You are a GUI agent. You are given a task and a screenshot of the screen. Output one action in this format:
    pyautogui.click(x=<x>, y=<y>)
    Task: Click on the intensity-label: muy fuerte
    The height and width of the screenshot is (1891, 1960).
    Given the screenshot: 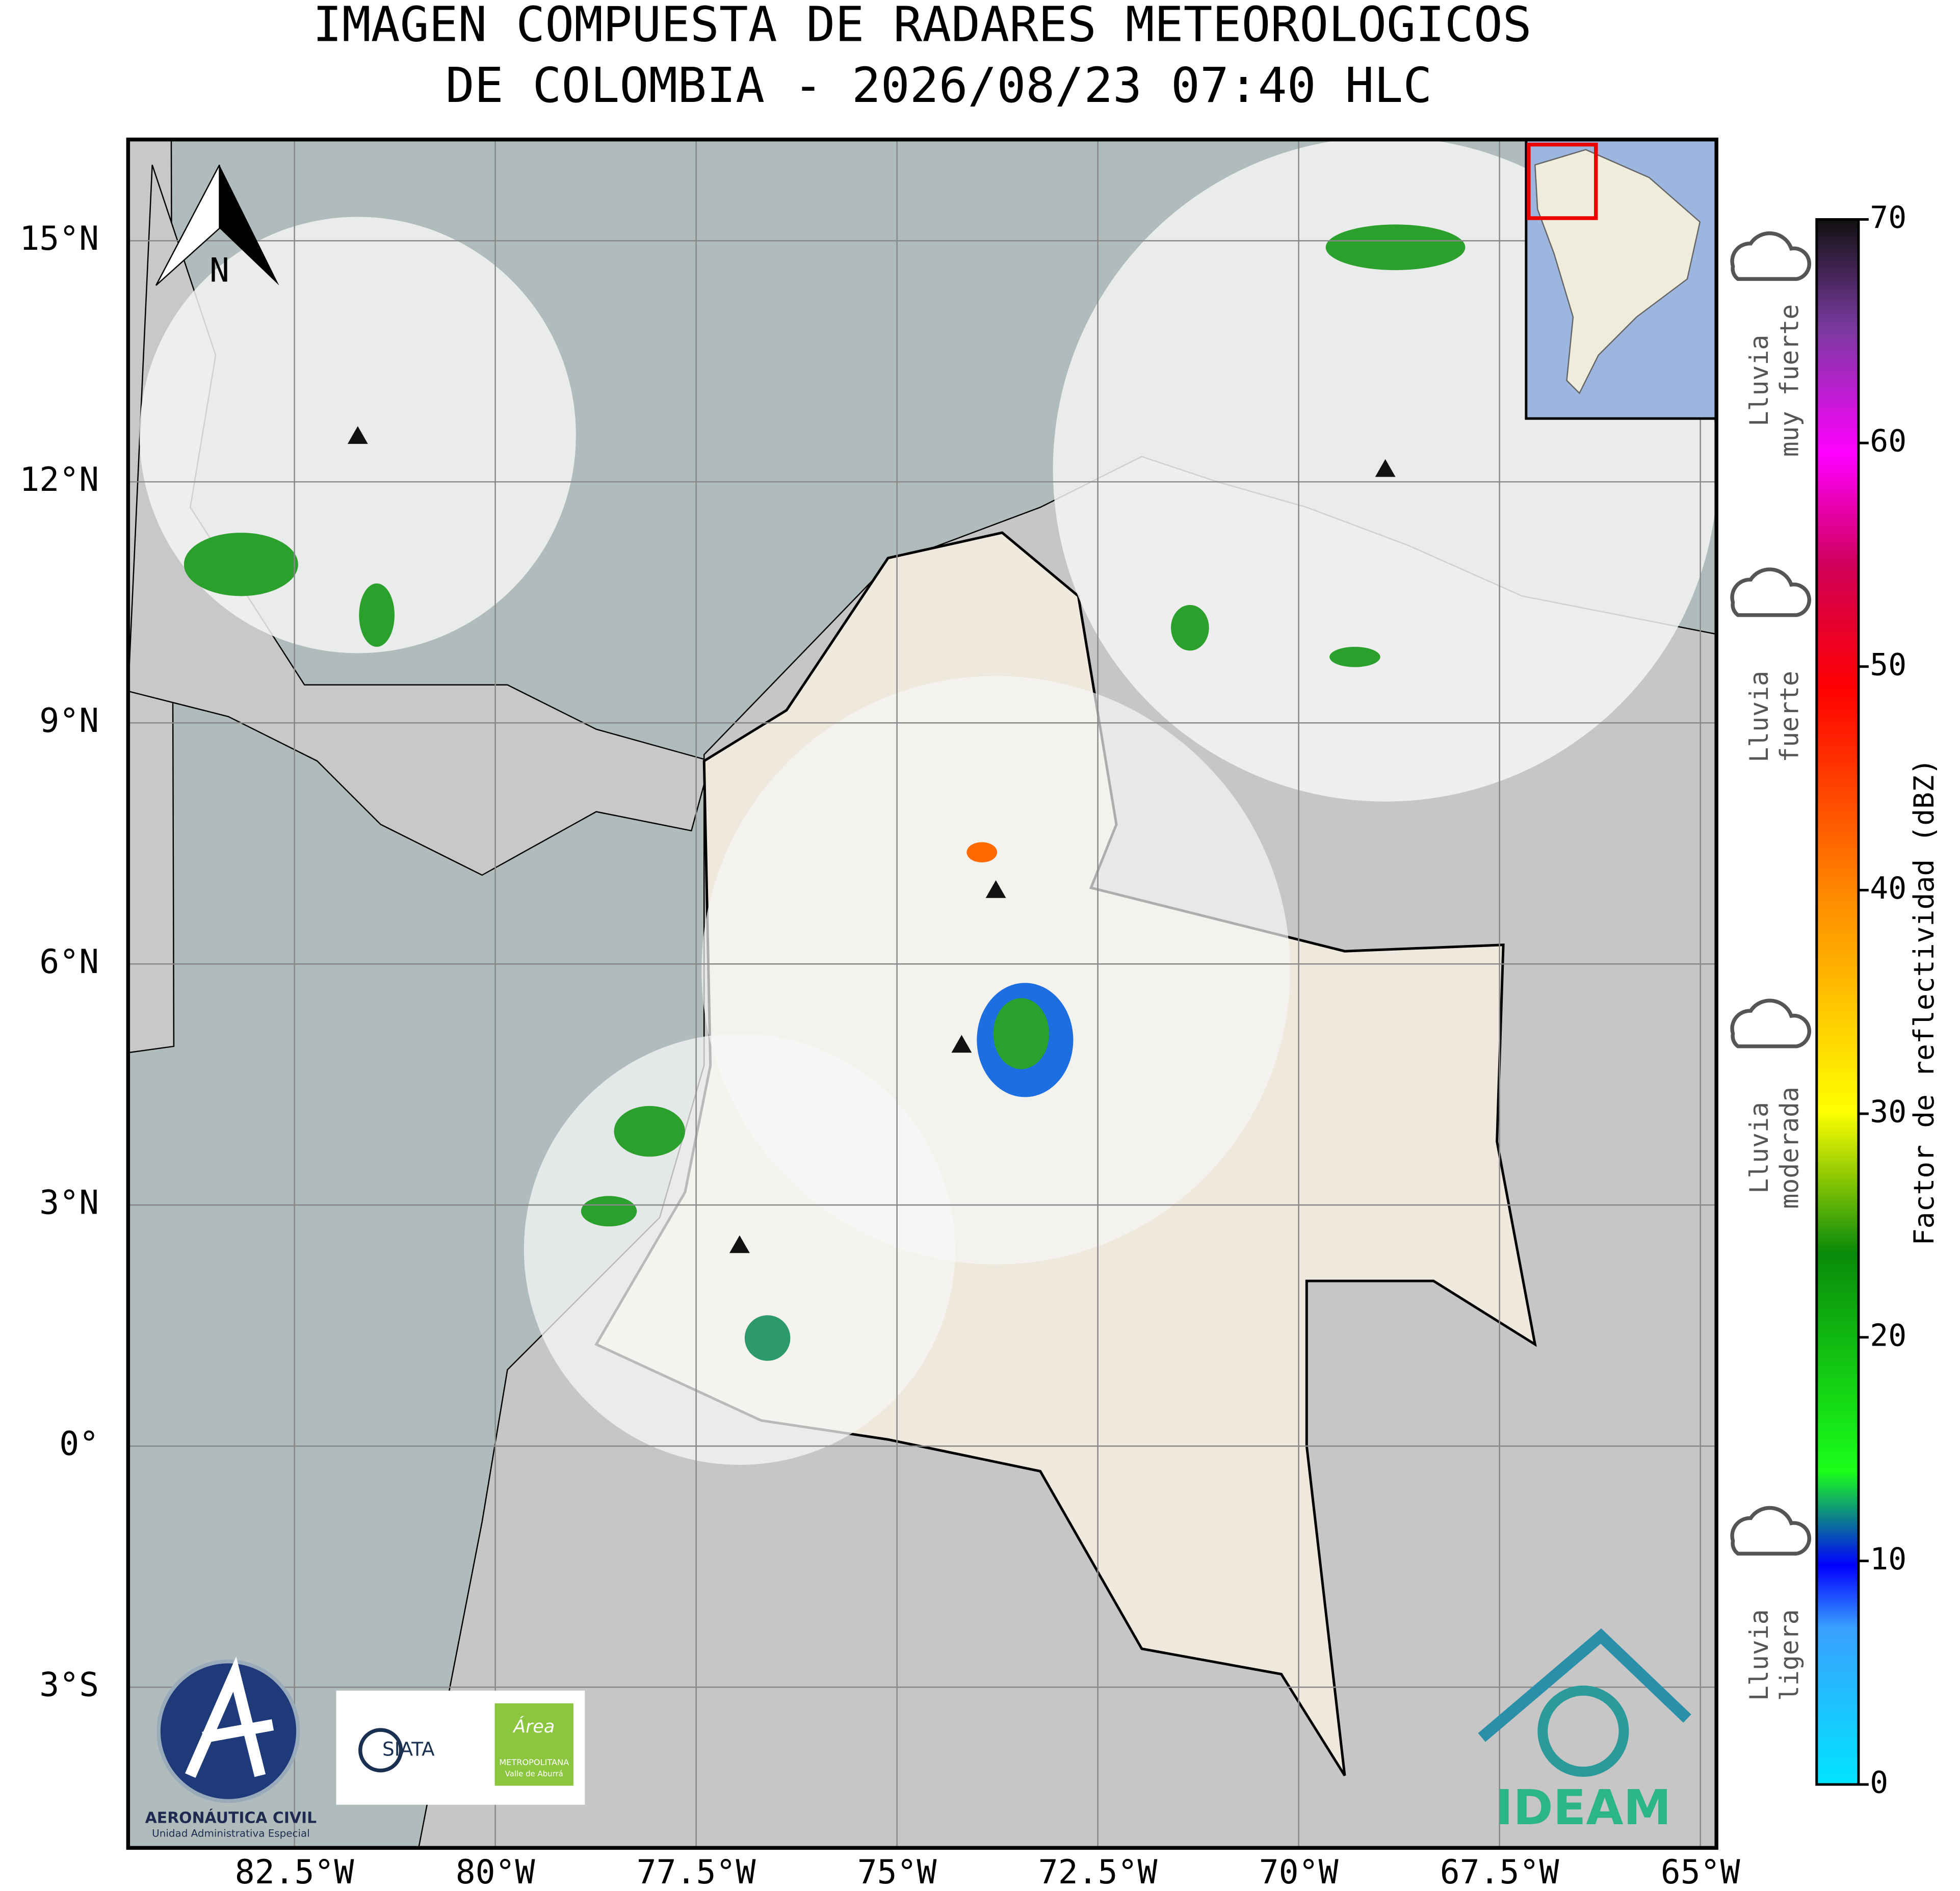 What is the action you would take?
    pyautogui.click(x=1790, y=380)
    